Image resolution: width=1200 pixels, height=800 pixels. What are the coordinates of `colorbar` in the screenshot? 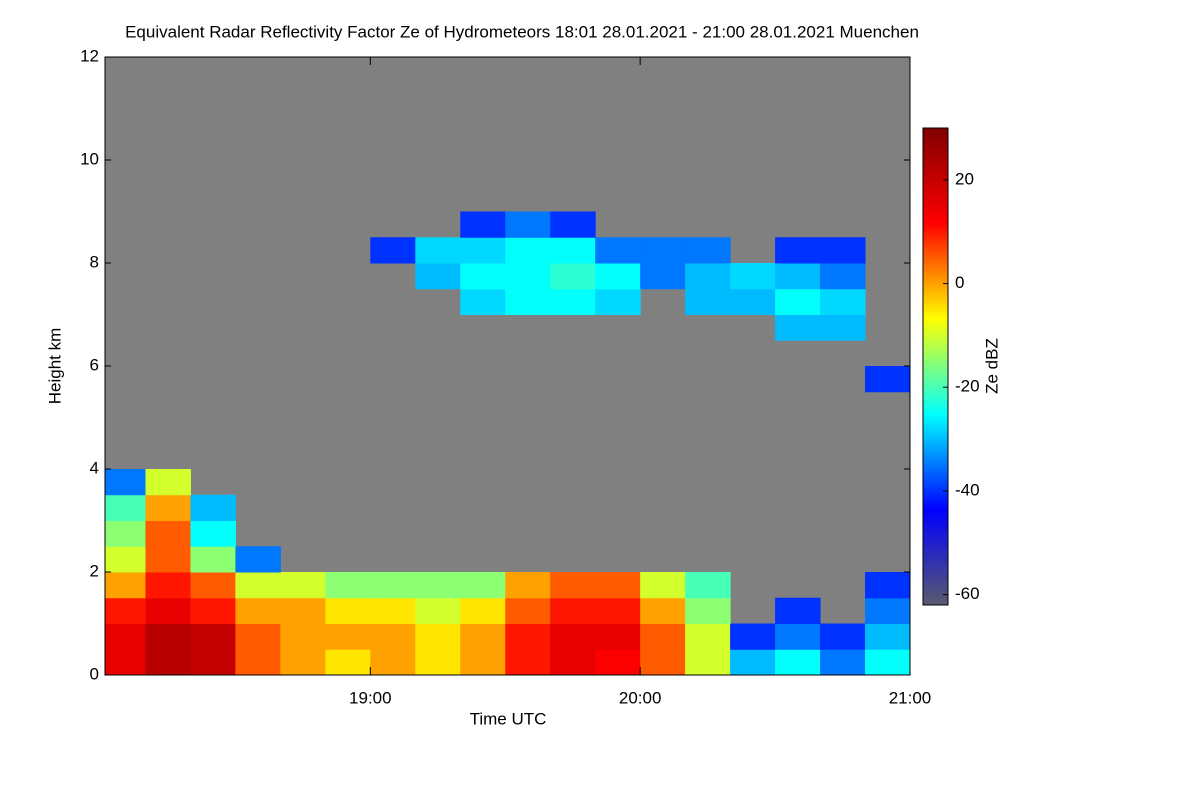 It's located at (935, 366).